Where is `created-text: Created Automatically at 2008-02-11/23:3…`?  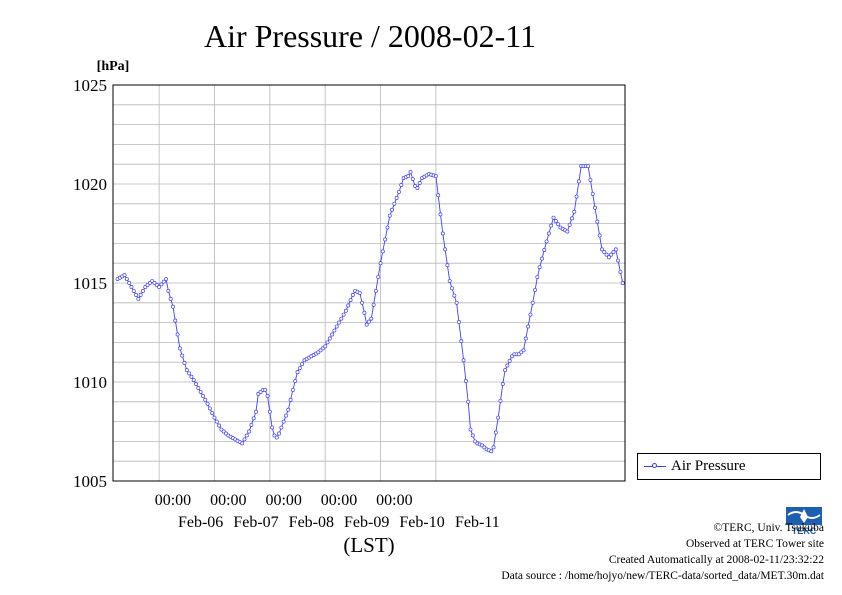 created-text: Created Automatically at 2008-02-11/23:3… is located at coordinates (716, 560).